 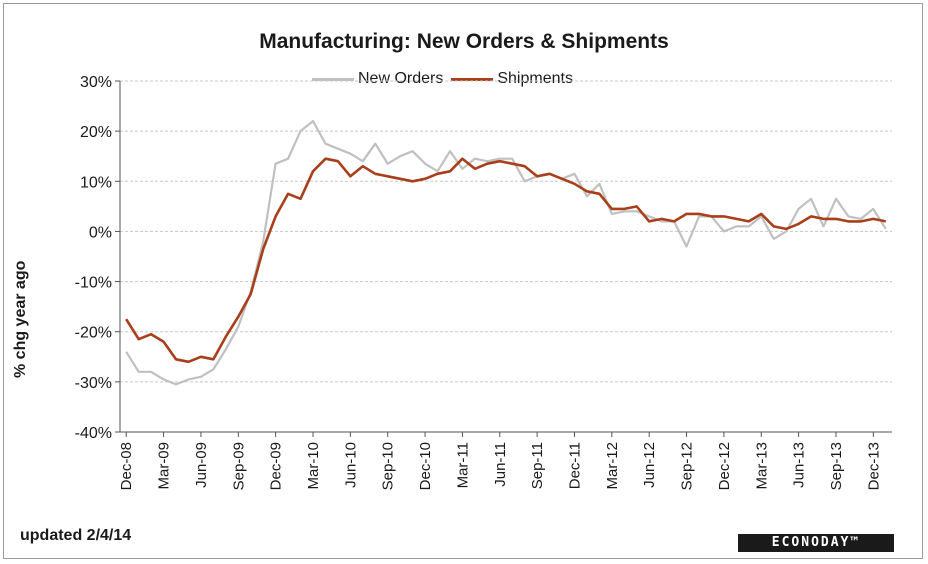 I want to click on x-tick-label: Jun-10, so click(x=350, y=465).